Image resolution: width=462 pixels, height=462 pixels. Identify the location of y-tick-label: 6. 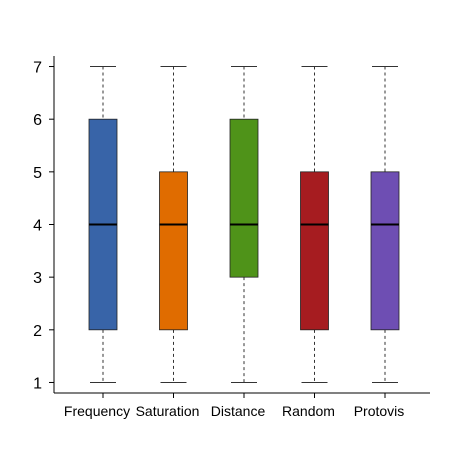
(37, 120).